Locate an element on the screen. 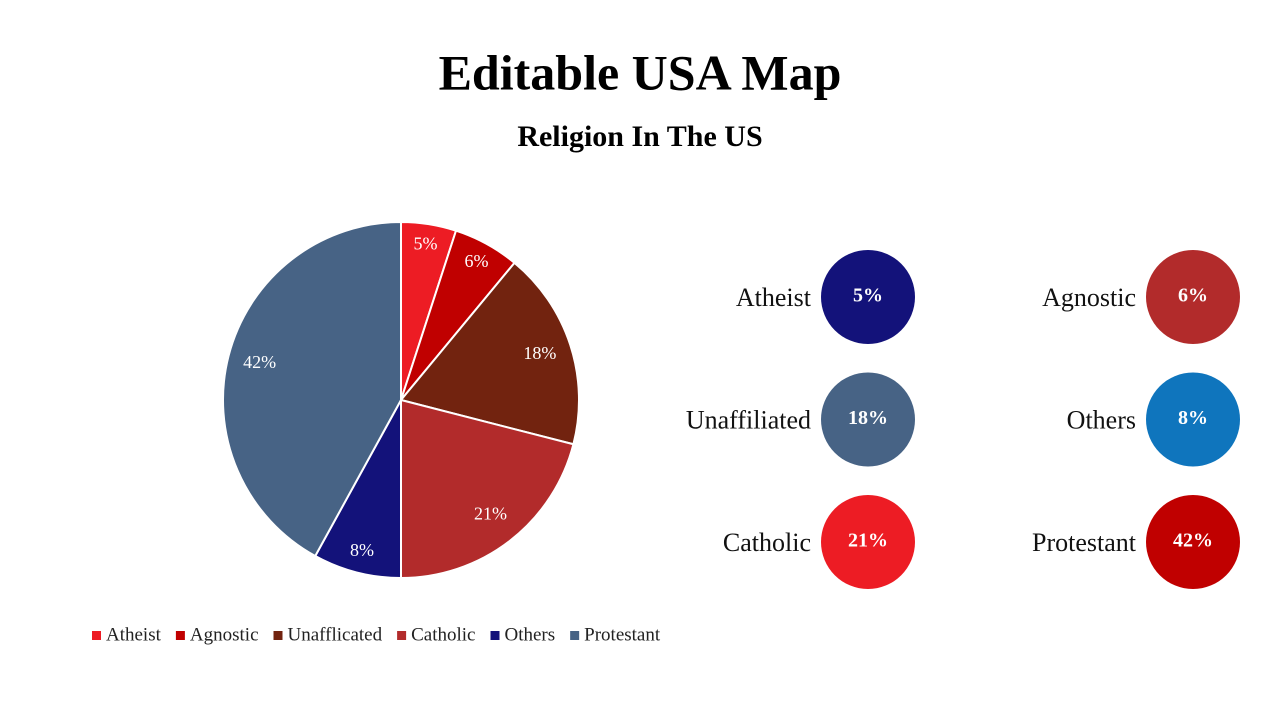 The height and width of the screenshot is (720, 1280). legend-label: Atheist is located at coordinates (134, 634).